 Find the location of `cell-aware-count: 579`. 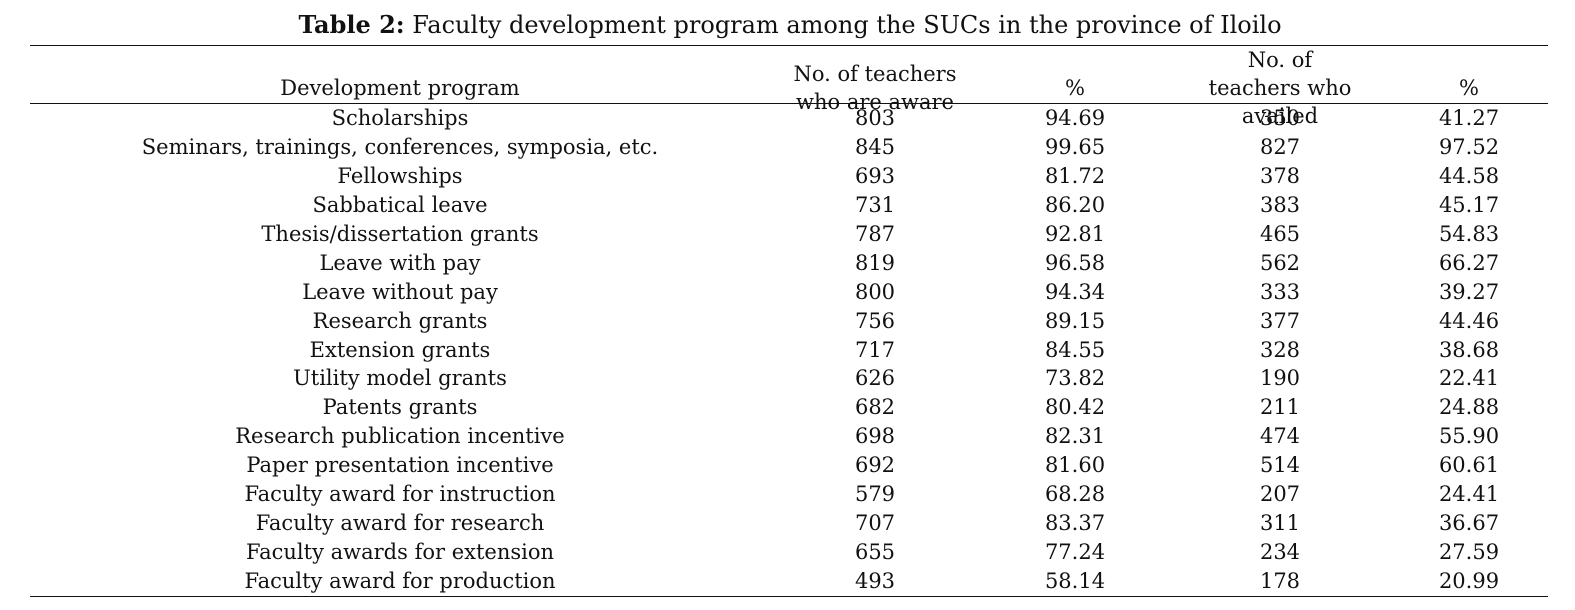

cell-aware-count: 579 is located at coordinates (875, 494).